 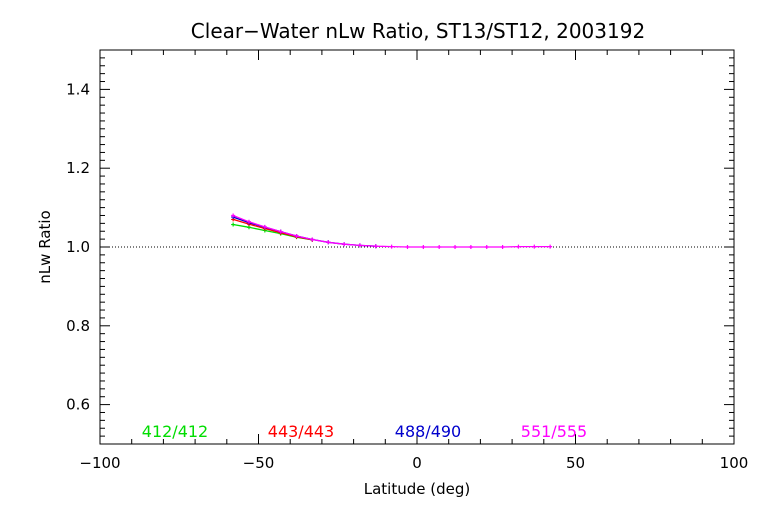 What do you see at coordinates (417, 463) in the screenshot?
I see `x-tick-label: 0` at bounding box center [417, 463].